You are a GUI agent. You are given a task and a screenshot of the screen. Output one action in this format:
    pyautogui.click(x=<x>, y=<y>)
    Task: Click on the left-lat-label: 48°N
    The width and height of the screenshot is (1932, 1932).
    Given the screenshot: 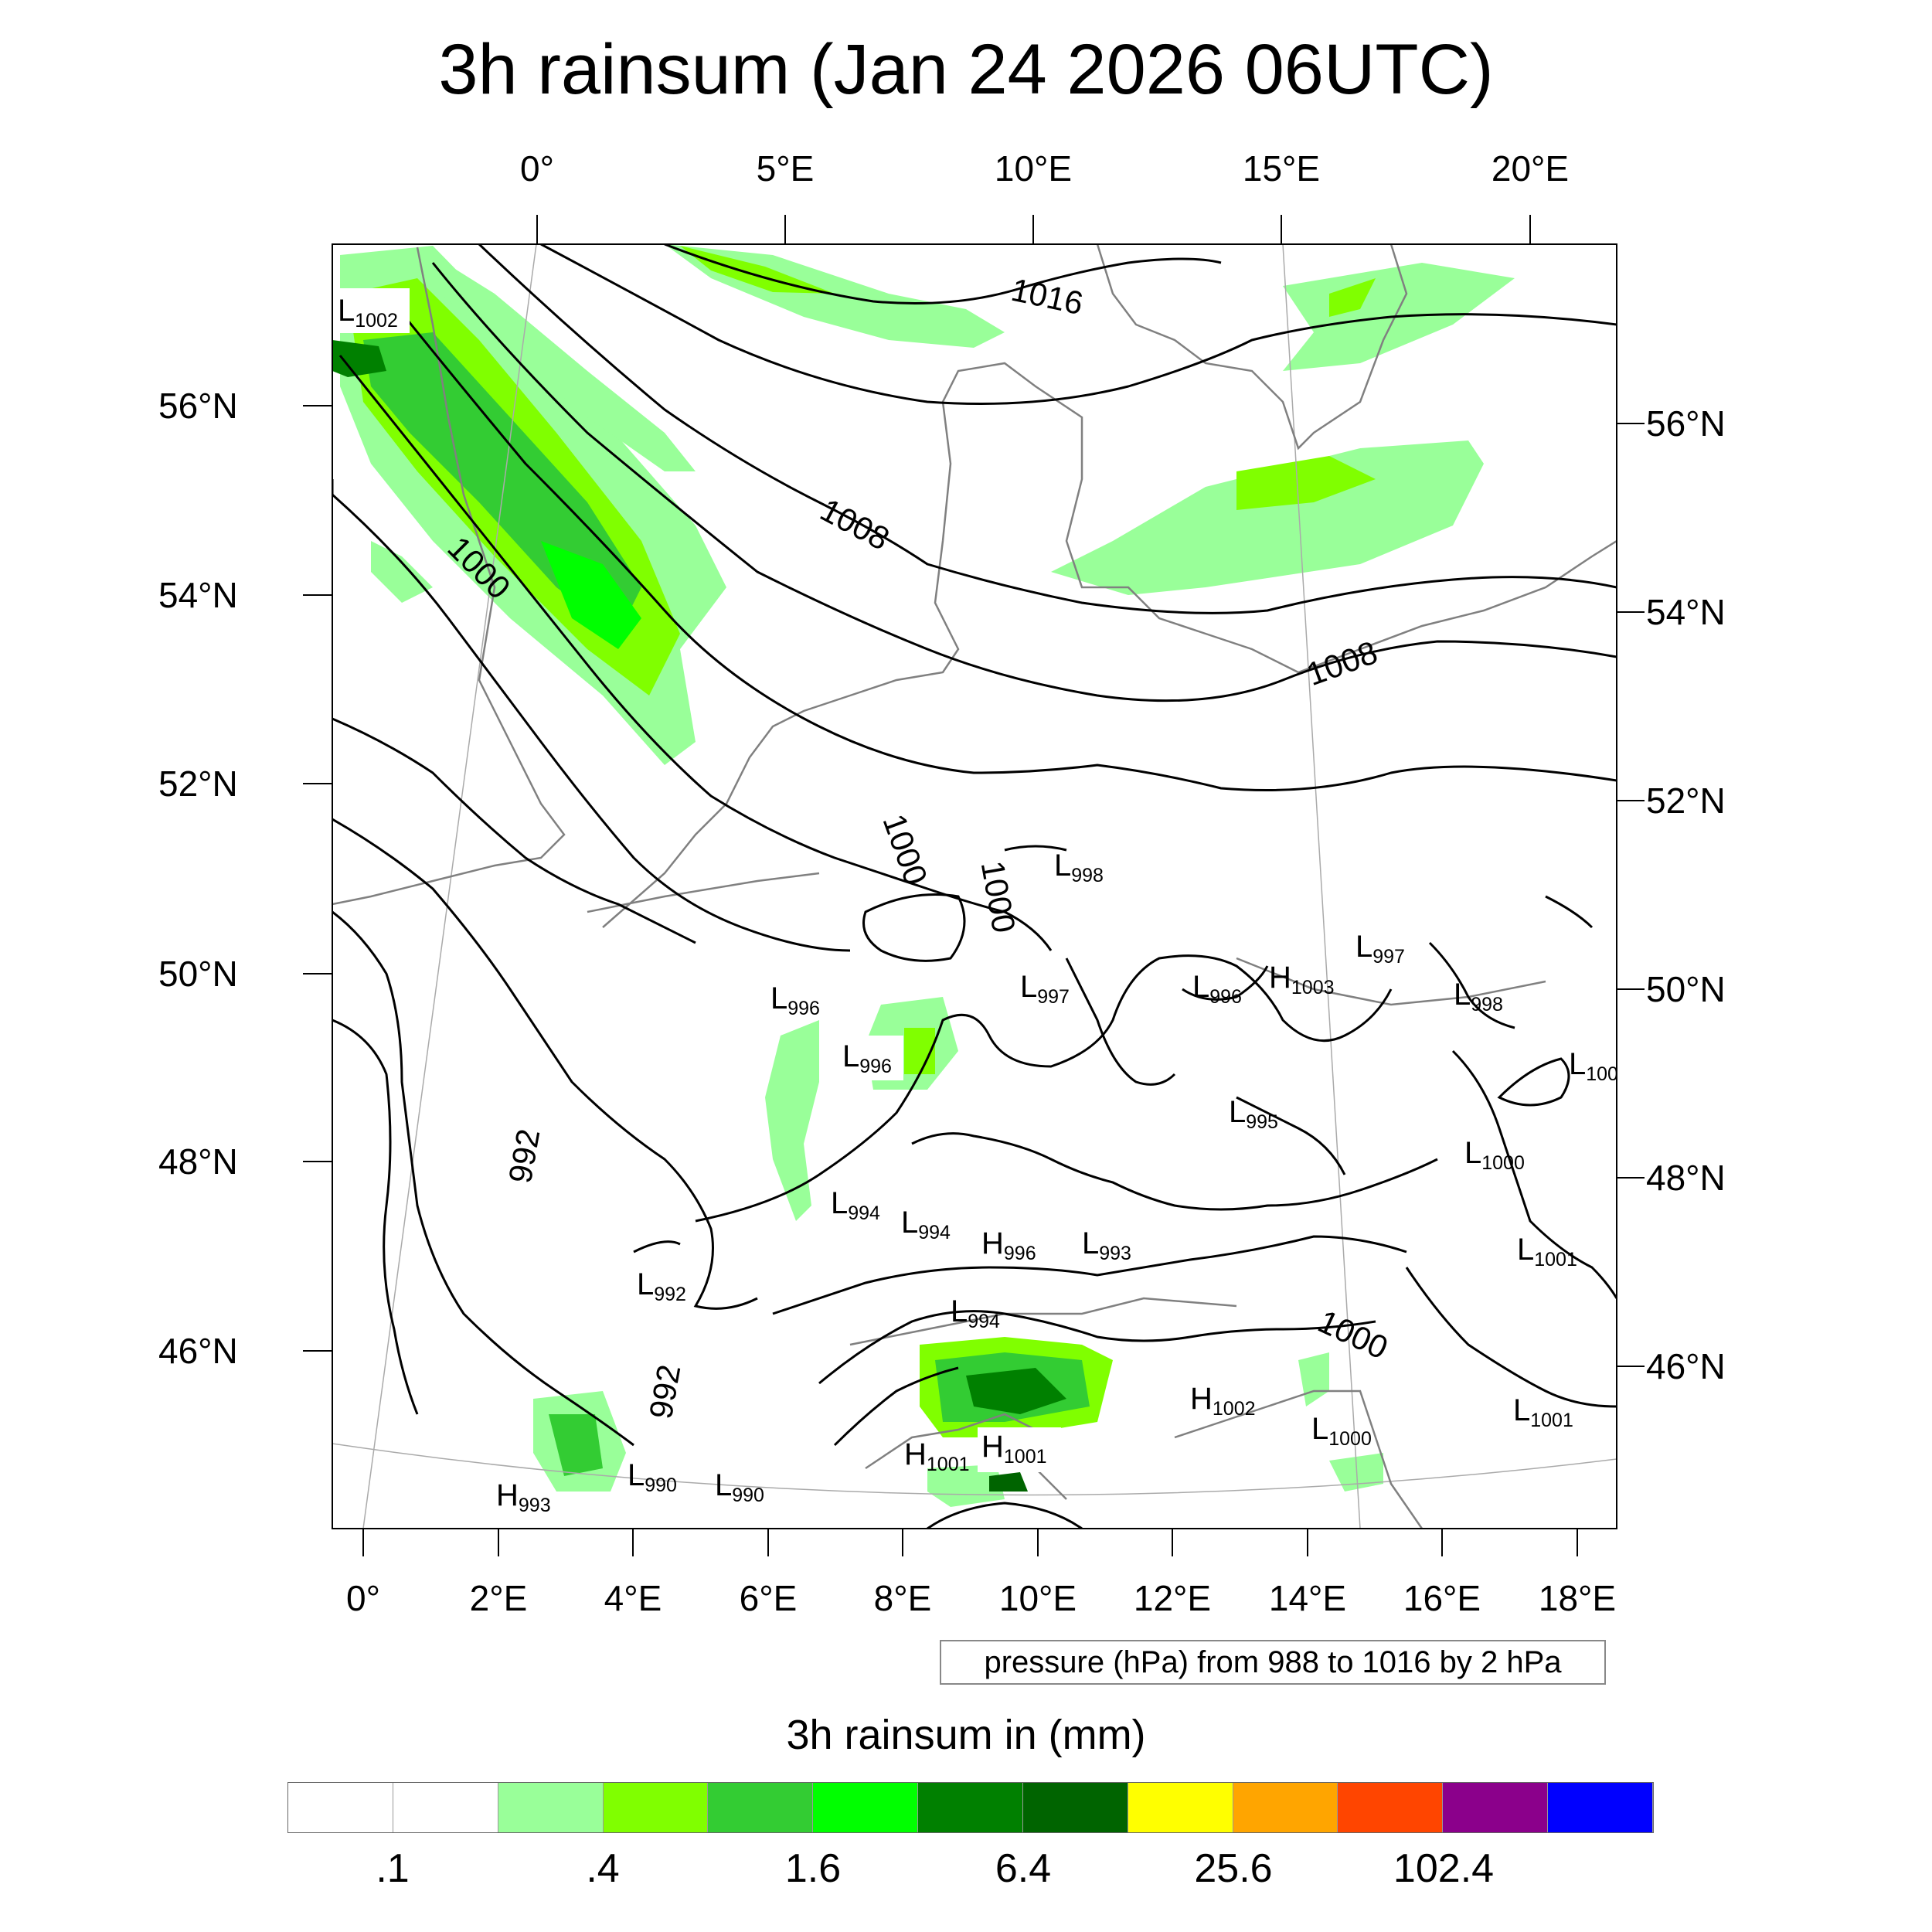 What is the action you would take?
    pyautogui.click(x=198, y=1162)
    